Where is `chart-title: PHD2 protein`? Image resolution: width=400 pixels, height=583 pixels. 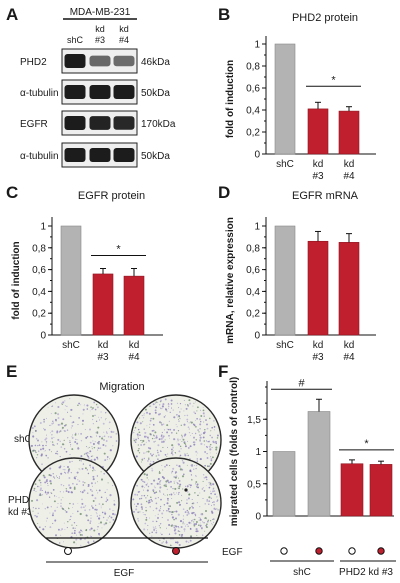 chart-title: PHD2 protein is located at coordinates (325, 18).